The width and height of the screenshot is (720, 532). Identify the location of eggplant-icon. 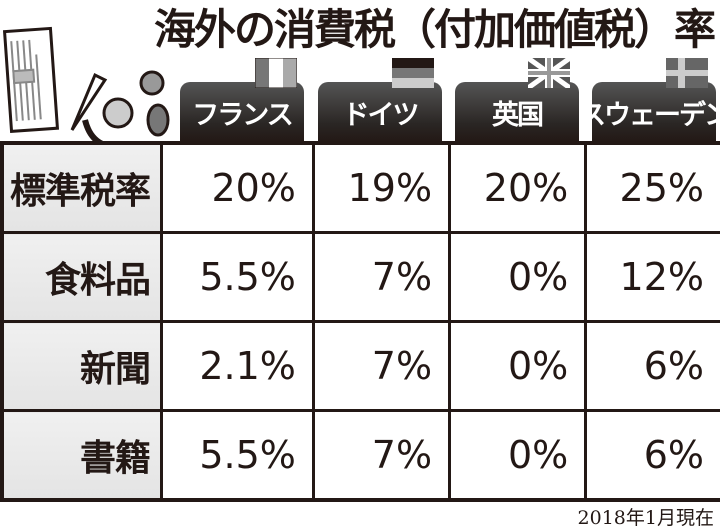
(158, 120).